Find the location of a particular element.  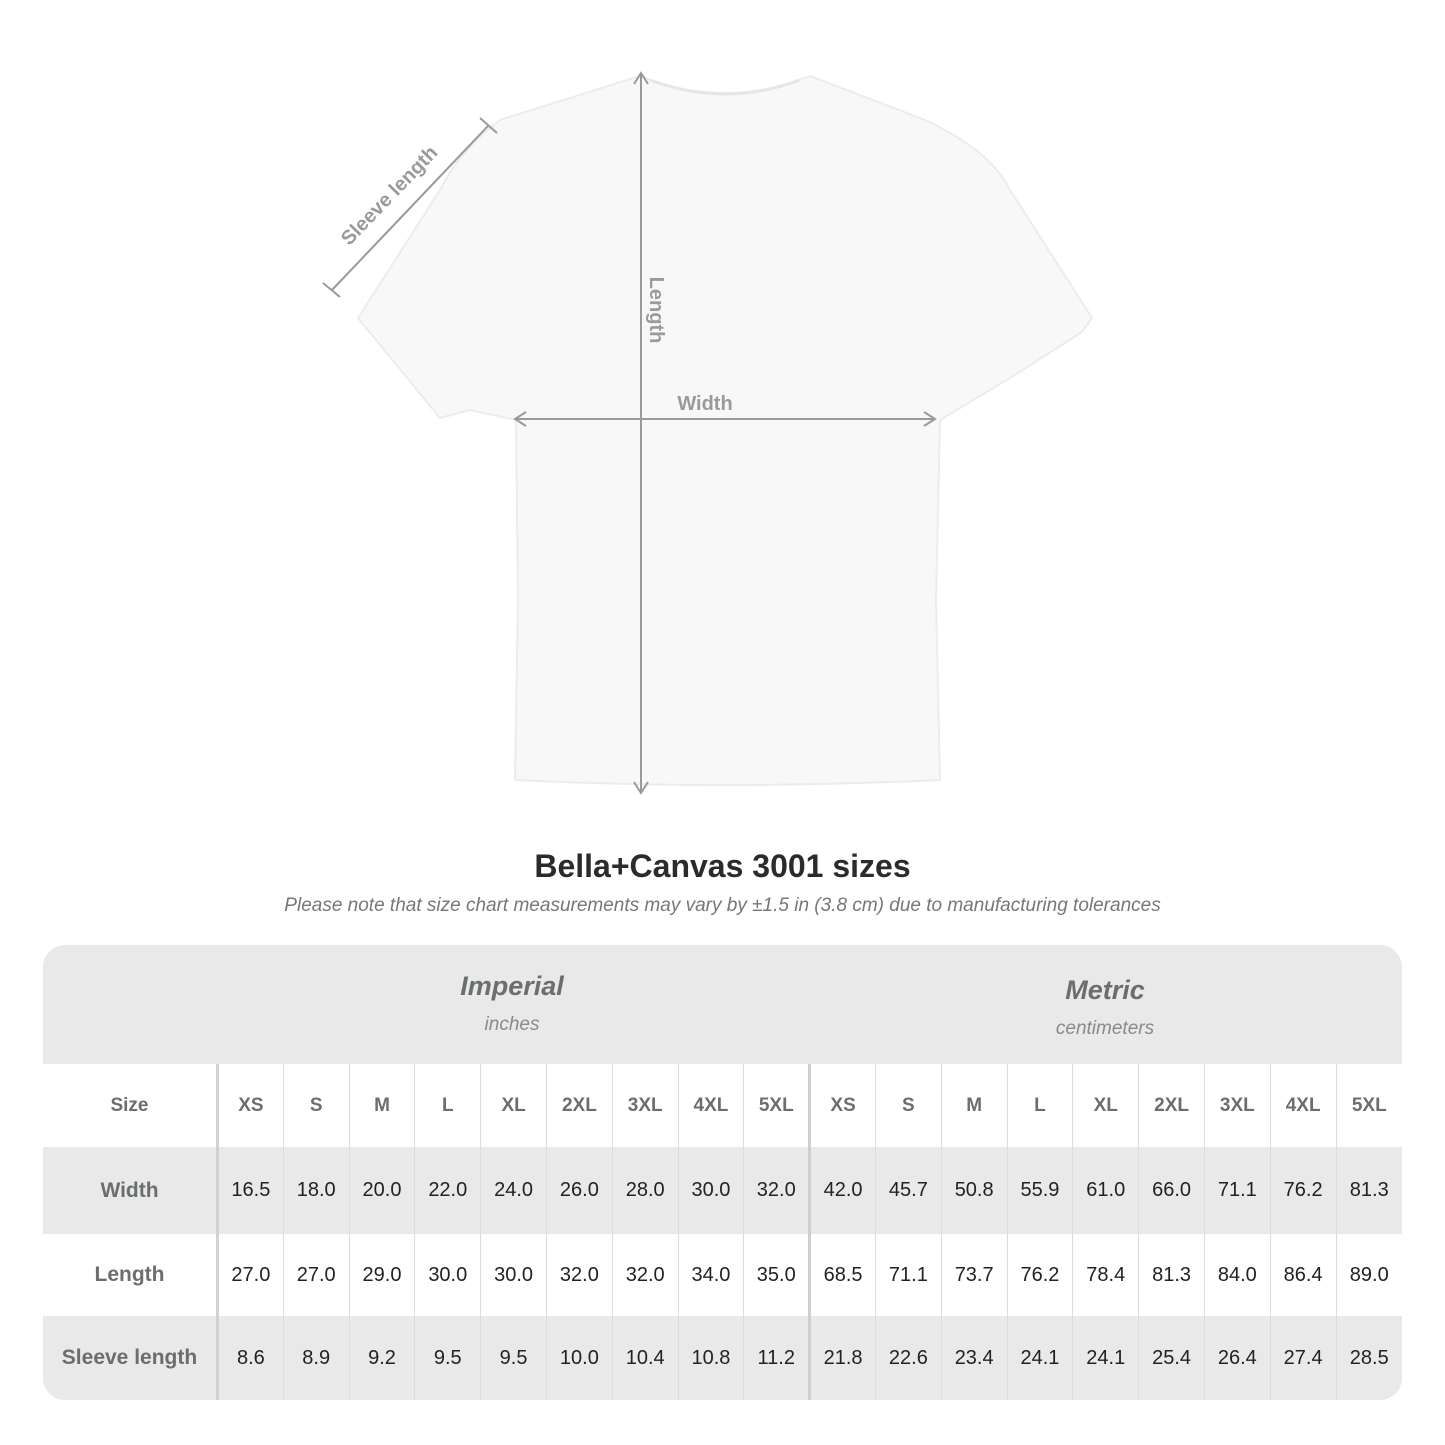

table-cell: 22.6 is located at coordinates (908, 1358).